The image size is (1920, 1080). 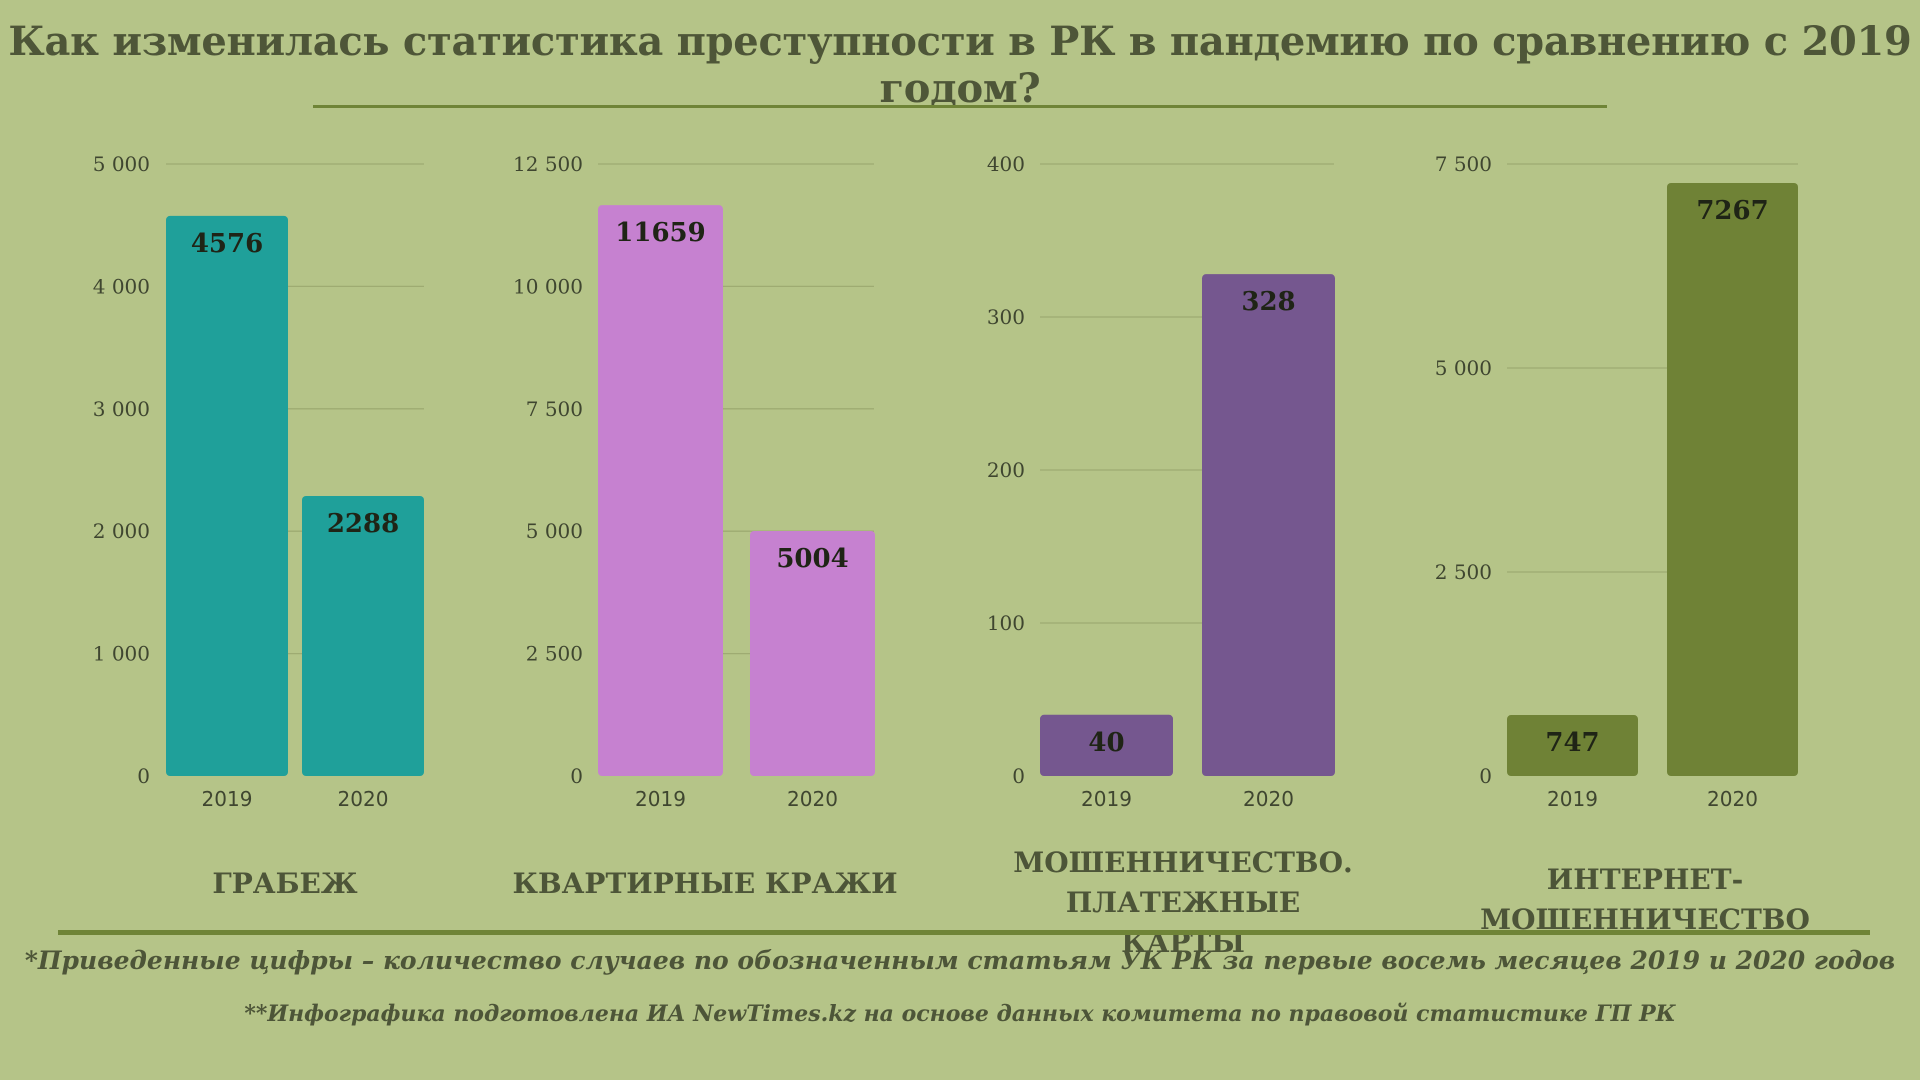 I want to click on y-tick-label: 3 000, so click(x=121, y=409).